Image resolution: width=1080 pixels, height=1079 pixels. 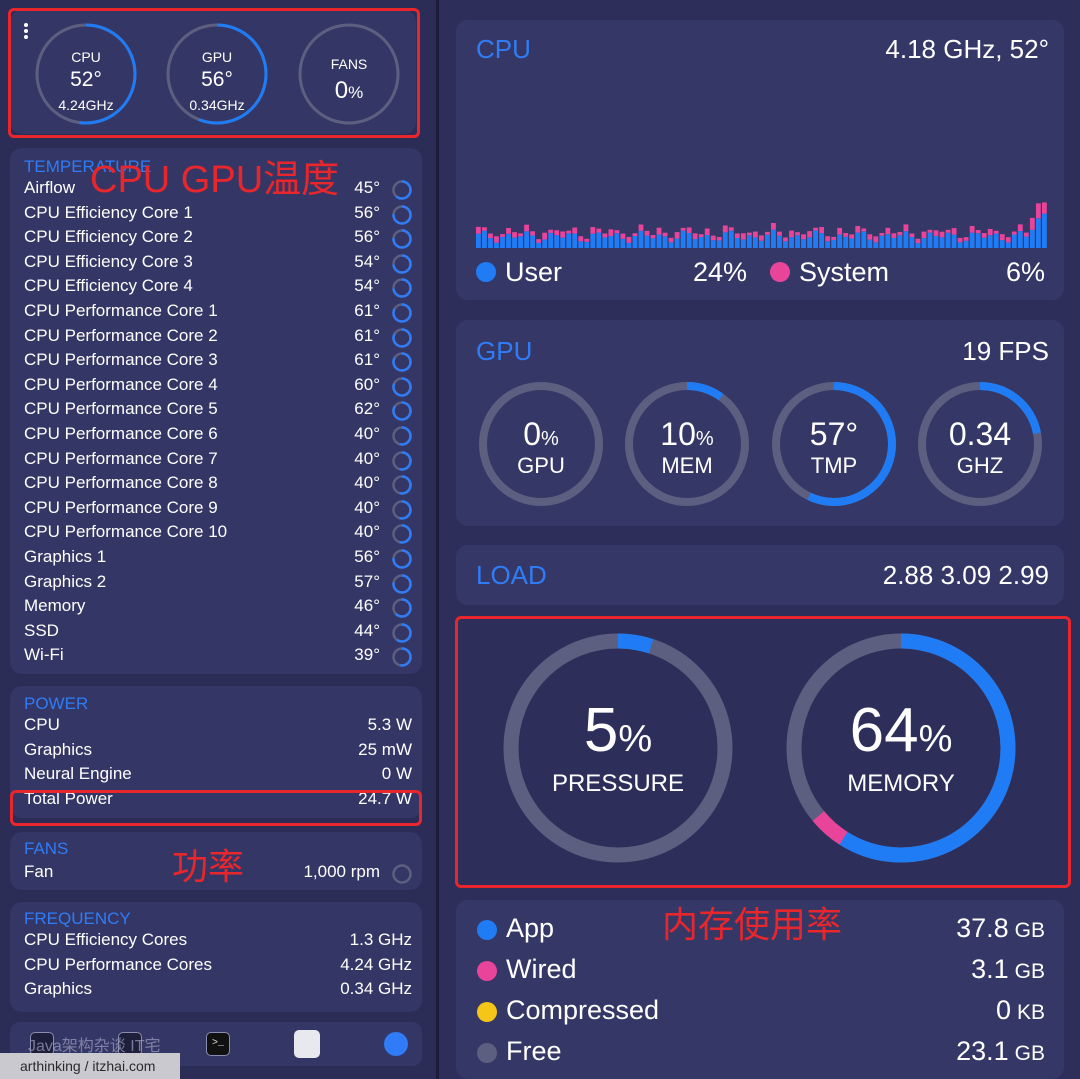 I want to click on gpu-gauge-mem: 10% MEM, so click(x=687, y=444).